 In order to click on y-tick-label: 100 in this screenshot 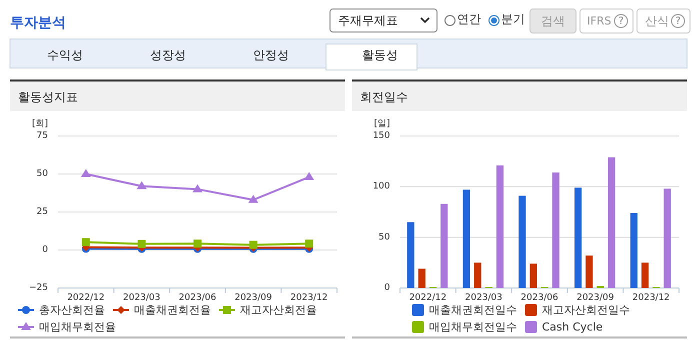, I will do `click(381, 187)`.